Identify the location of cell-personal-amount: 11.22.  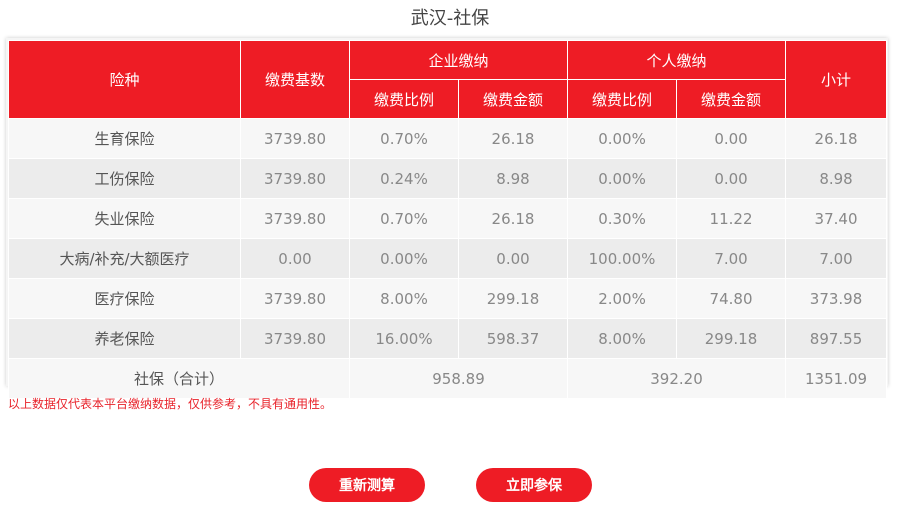
(731, 218).